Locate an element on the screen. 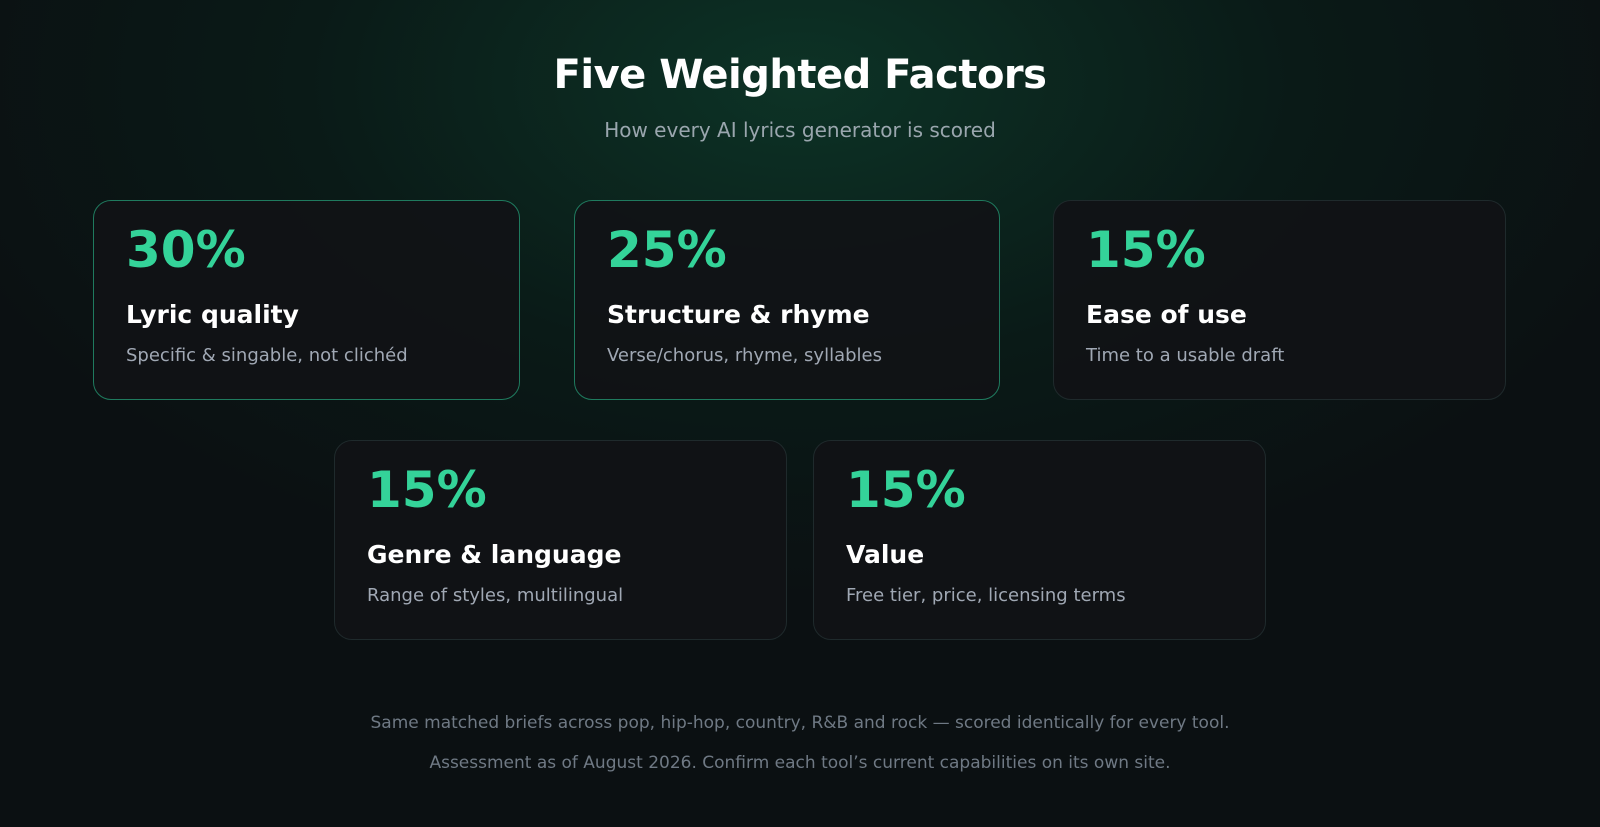 The width and height of the screenshot is (1600, 827). factor-title: Structure & rhyme is located at coordinates (738, 314).